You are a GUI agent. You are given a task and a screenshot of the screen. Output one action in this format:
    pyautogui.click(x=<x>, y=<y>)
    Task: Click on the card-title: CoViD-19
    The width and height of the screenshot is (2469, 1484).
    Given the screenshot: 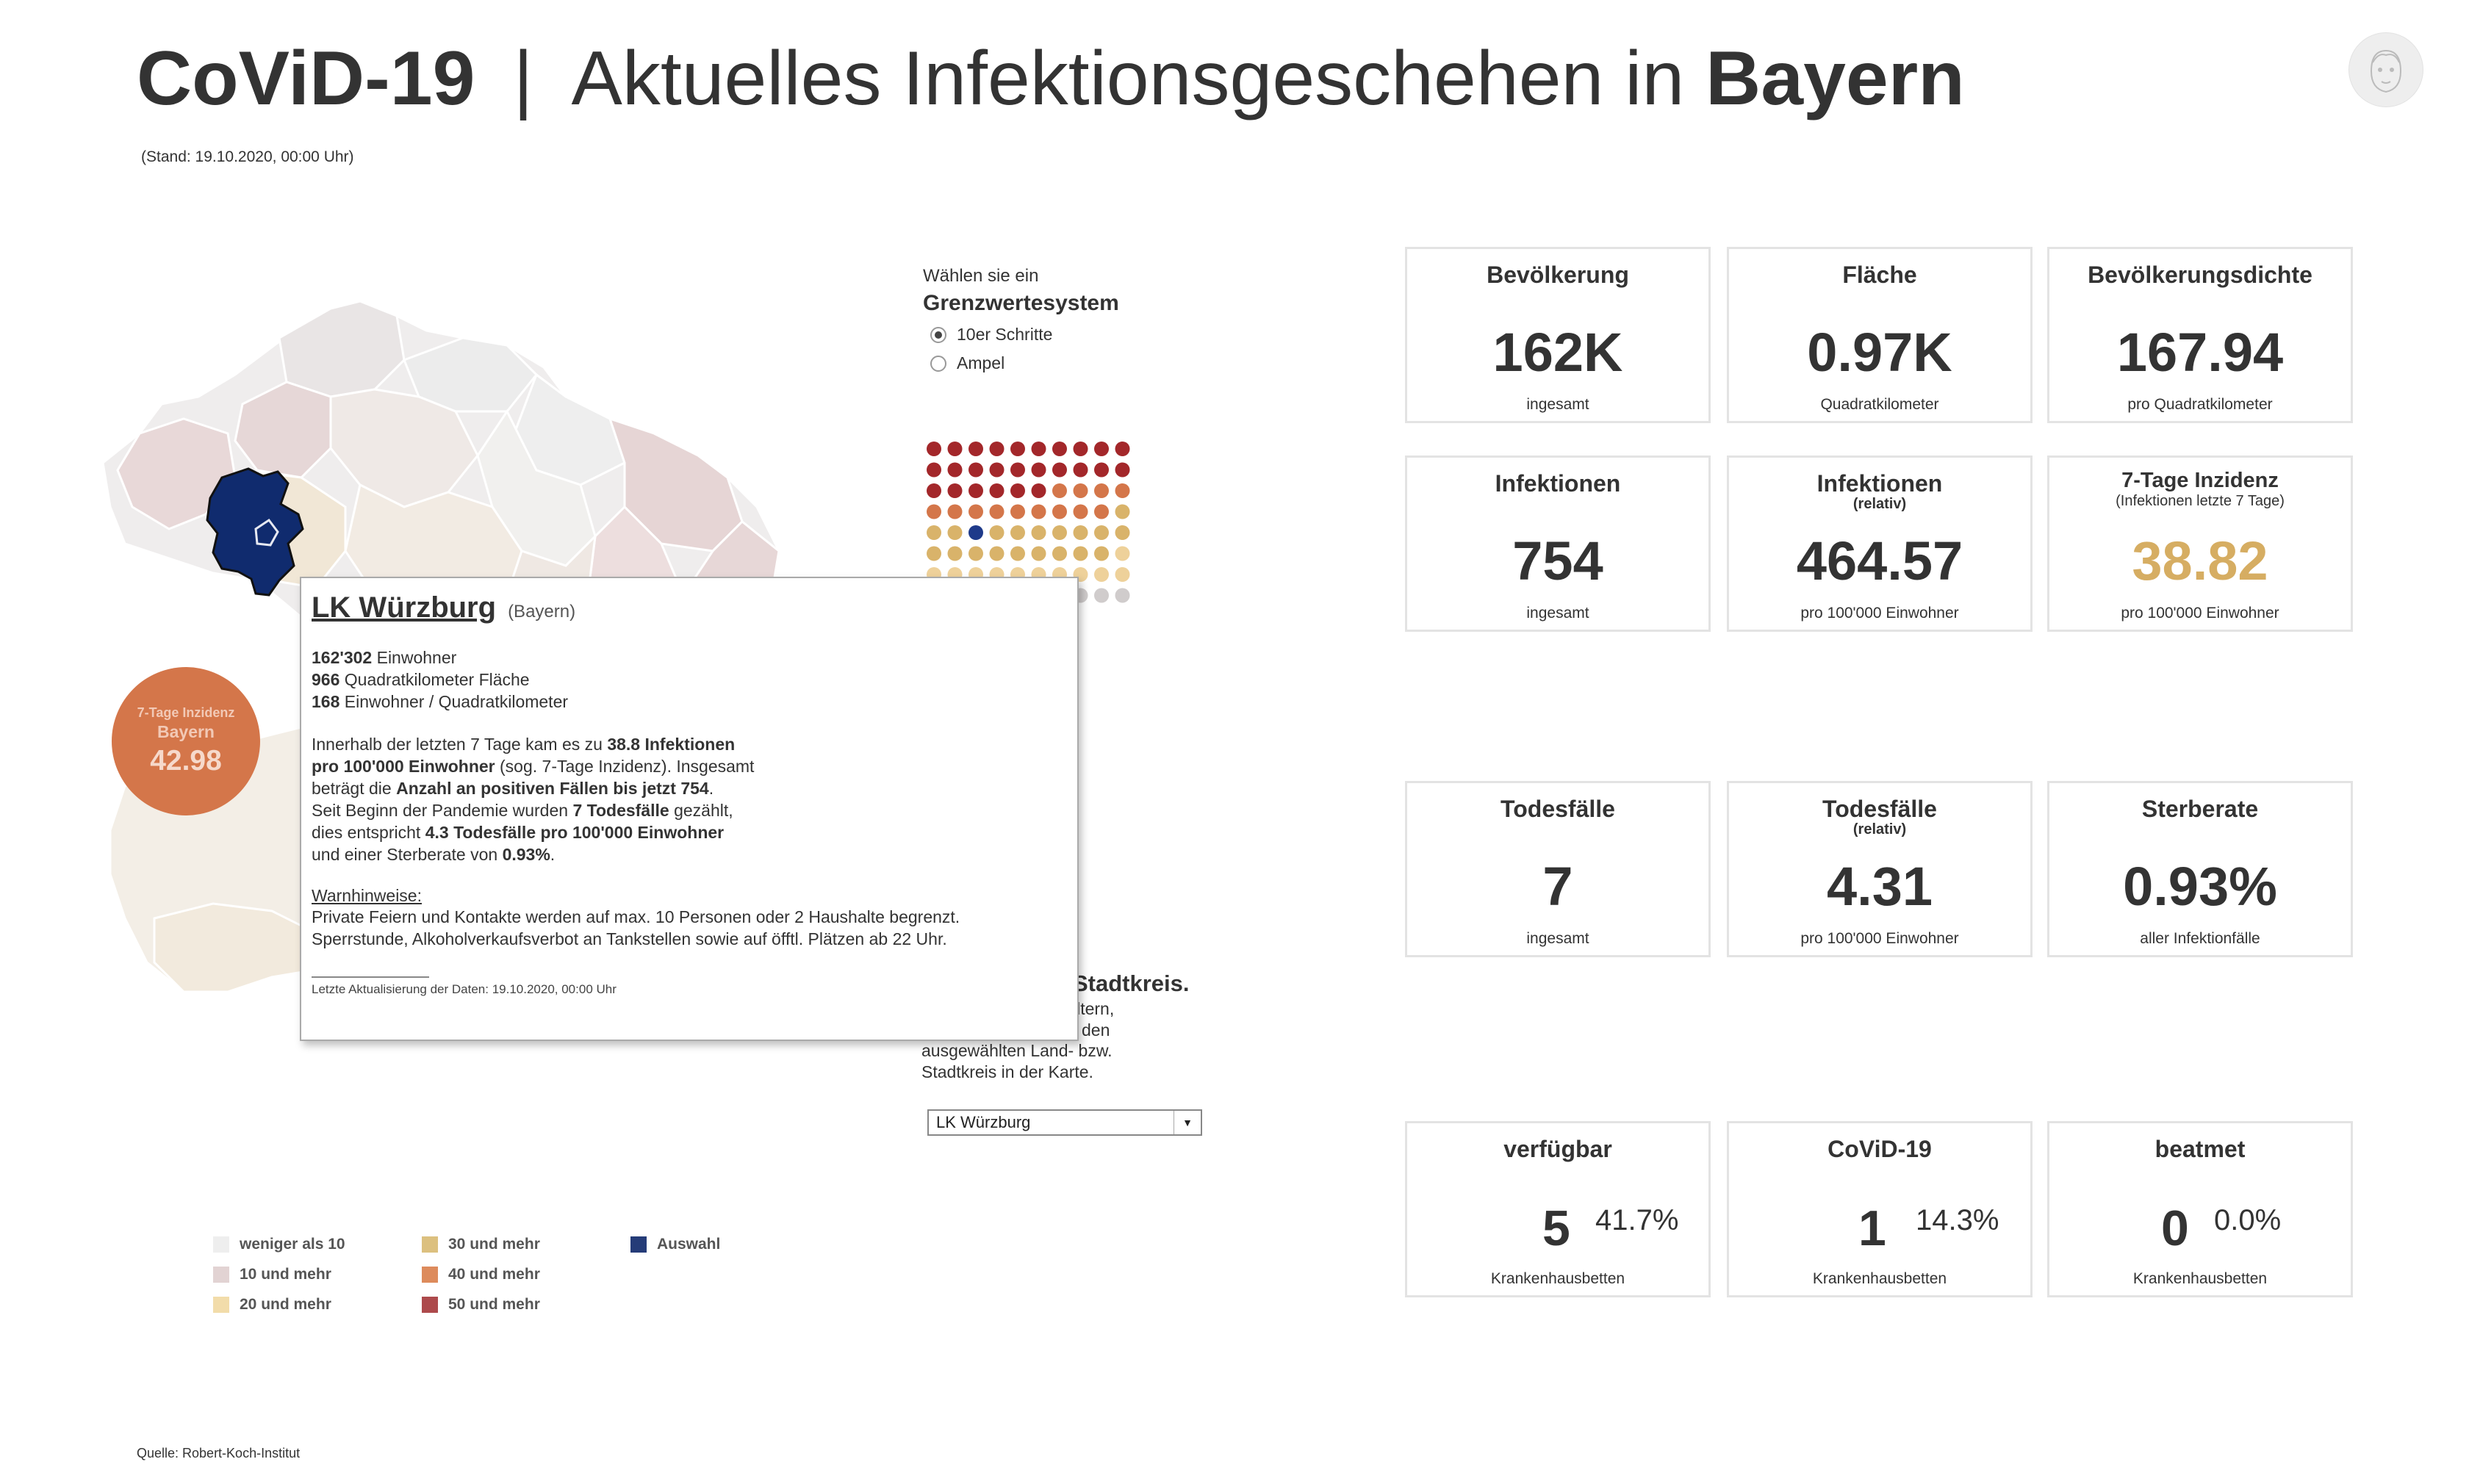 What is the action you would take?
    pyautogui.click(x=1880, y=1149)
    